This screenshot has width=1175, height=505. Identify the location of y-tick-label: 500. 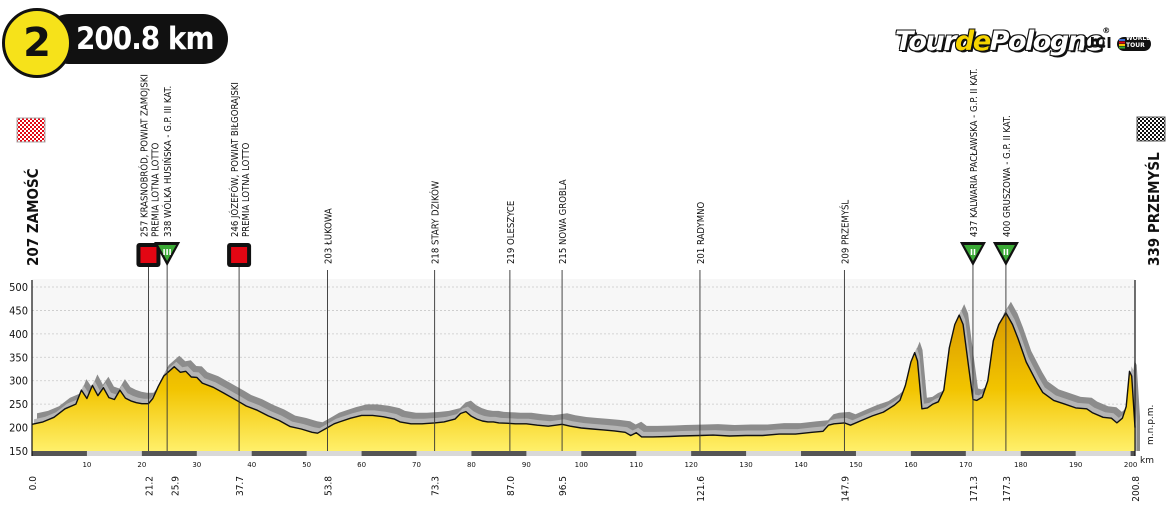
(18, 287).